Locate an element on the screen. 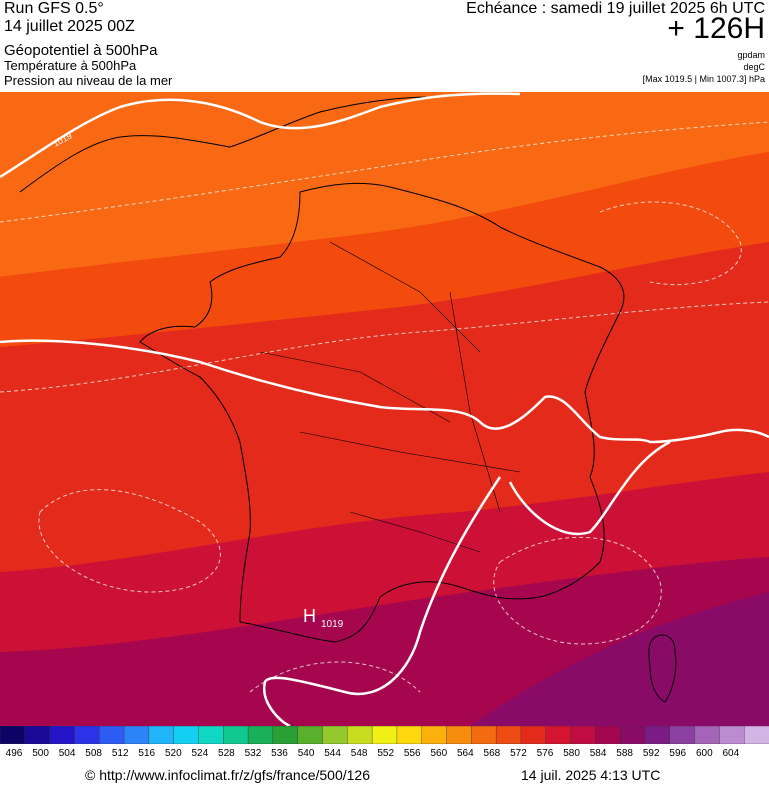  corsica-outline is located at coordinates (662, 668).